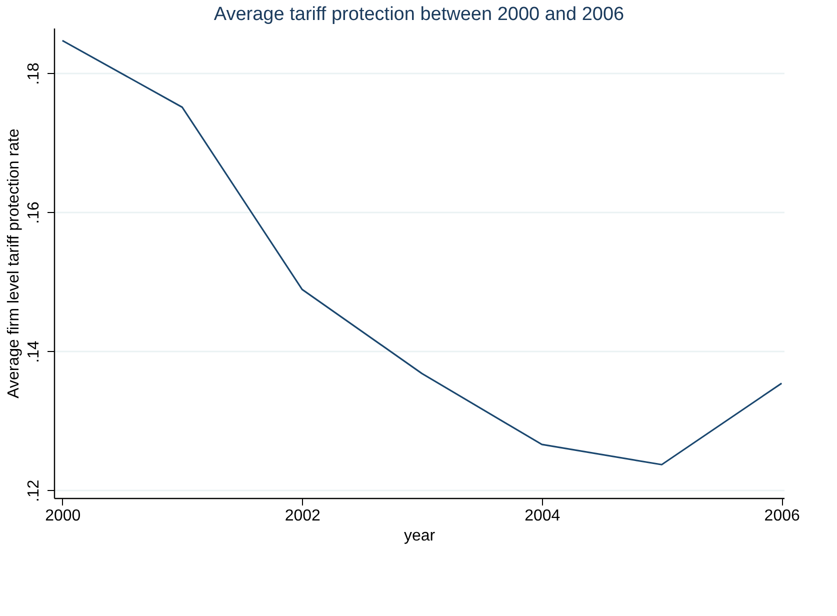 The width and height of the screenshot is (837, 616). I want to click on y-axis-title: Average firm level tariff protection rate, so click(14, 263).